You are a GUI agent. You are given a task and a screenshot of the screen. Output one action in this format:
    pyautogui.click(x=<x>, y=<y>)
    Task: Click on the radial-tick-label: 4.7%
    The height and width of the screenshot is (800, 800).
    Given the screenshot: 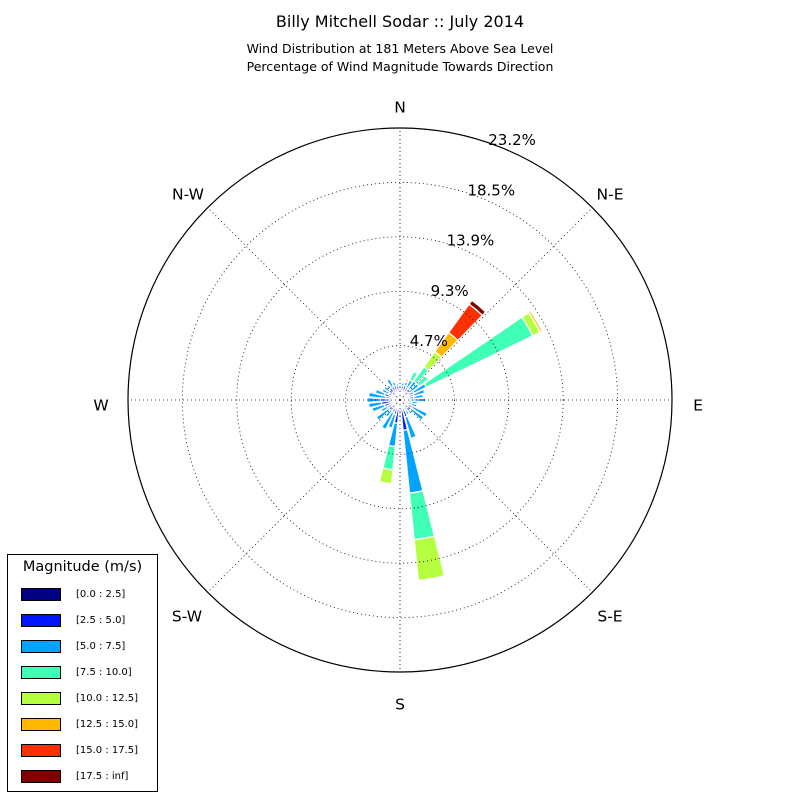 What is the action you would take?
    pyautogui.click(x=429, y=341)
    